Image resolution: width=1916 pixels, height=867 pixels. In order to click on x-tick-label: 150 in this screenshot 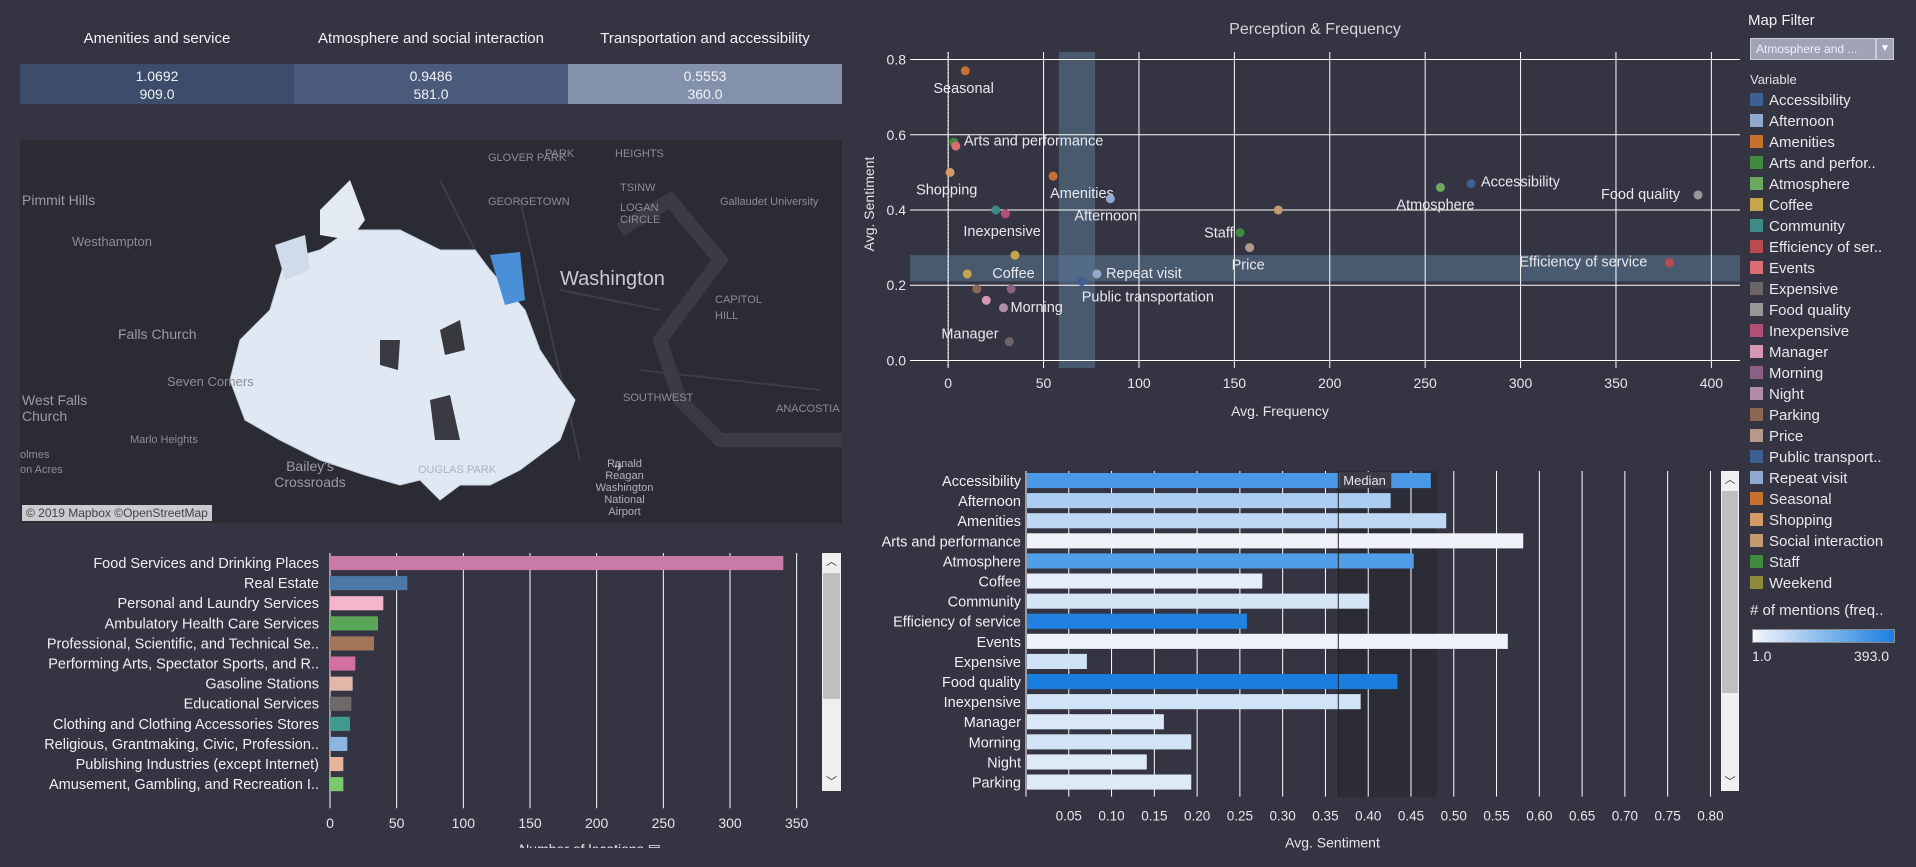, I will do `click(530, 823)`.